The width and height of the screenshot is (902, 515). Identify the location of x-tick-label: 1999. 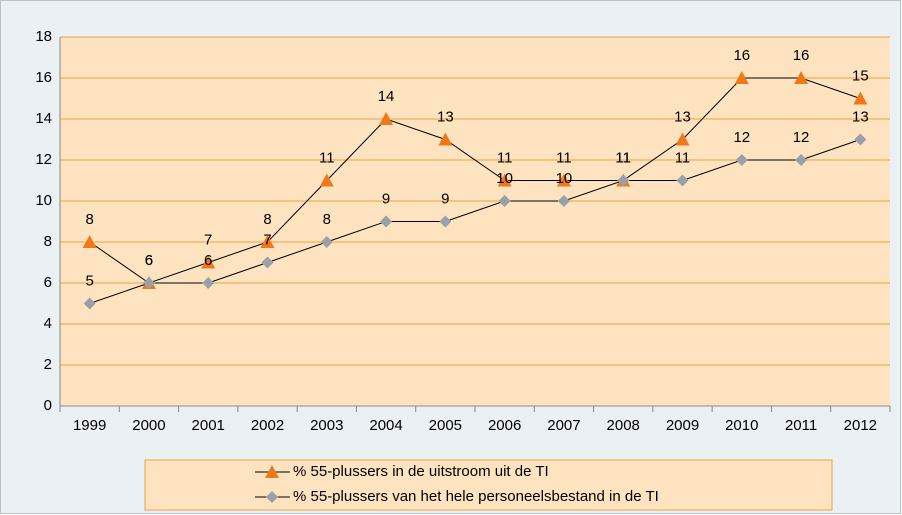
(89, 425).